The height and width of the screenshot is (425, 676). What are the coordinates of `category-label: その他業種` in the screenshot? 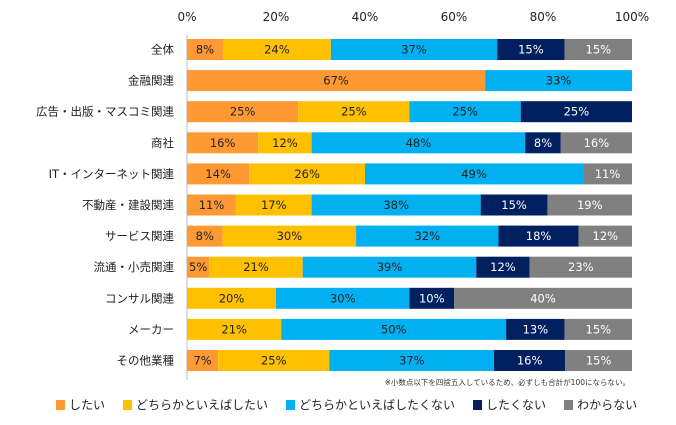 It's located at (146, 361).